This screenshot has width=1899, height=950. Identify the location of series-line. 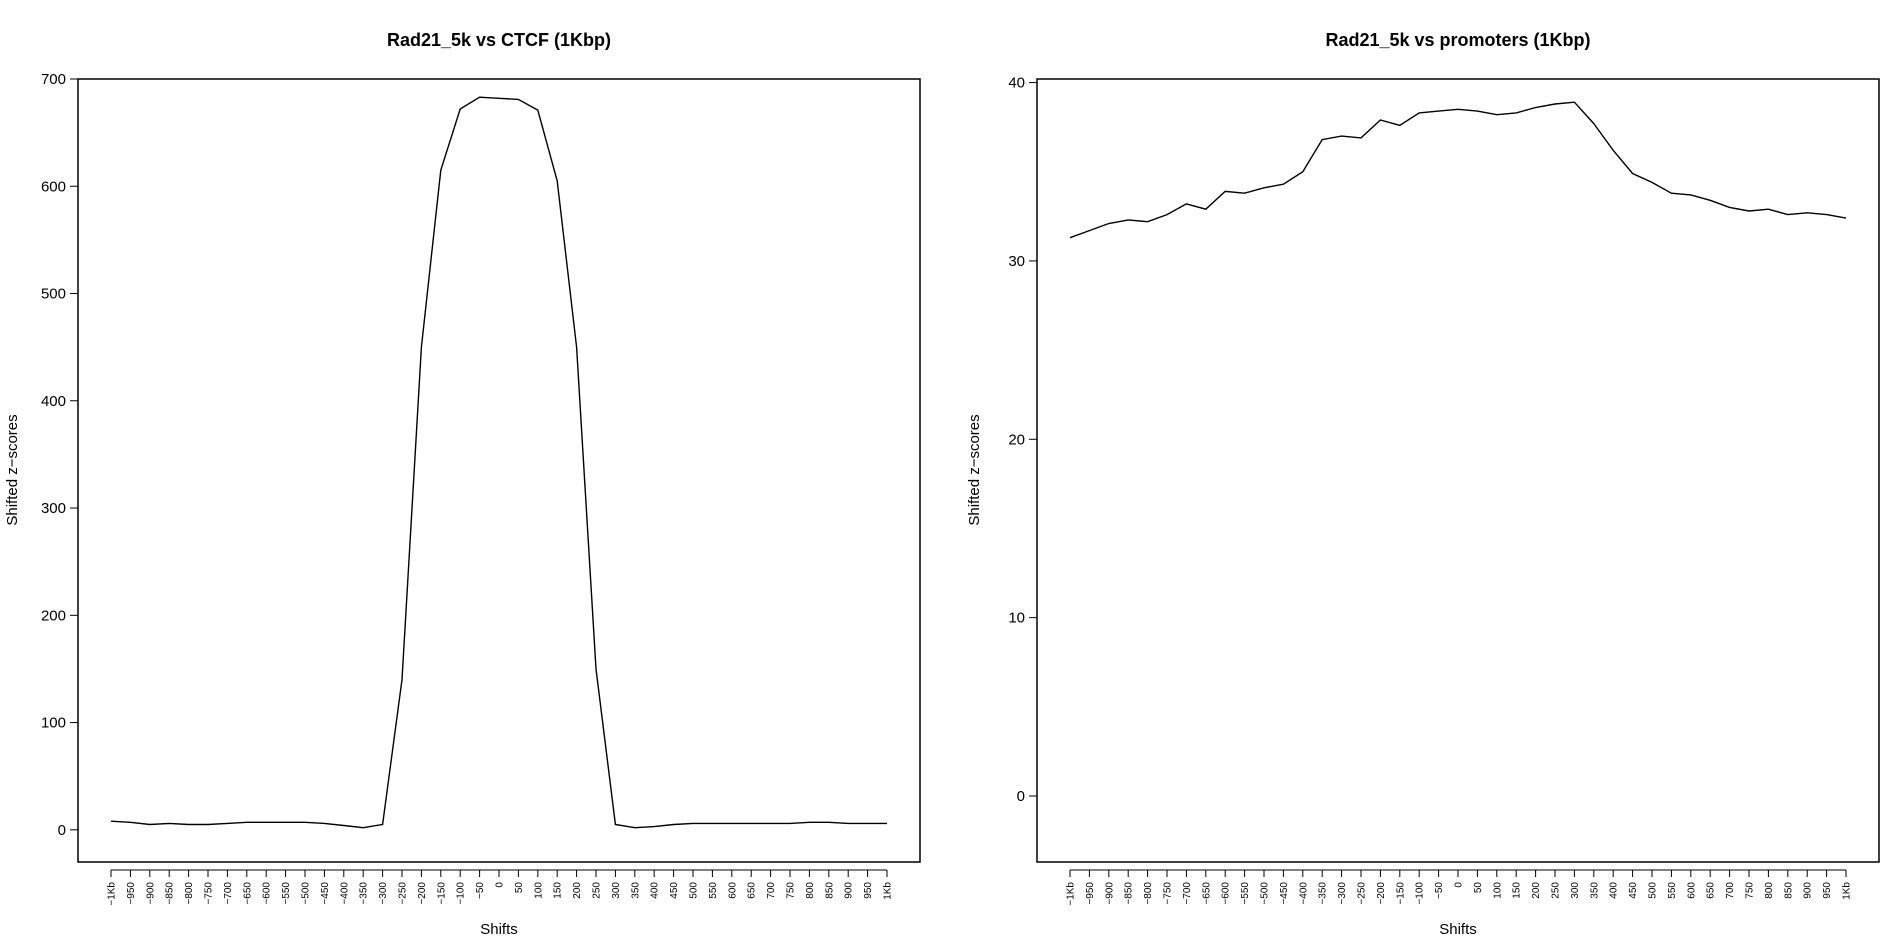
(1458, 170).